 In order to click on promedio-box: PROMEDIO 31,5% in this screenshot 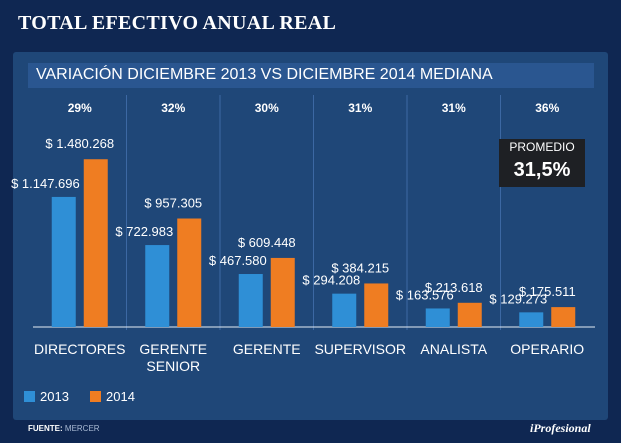, I will do `click(542, 163)`.